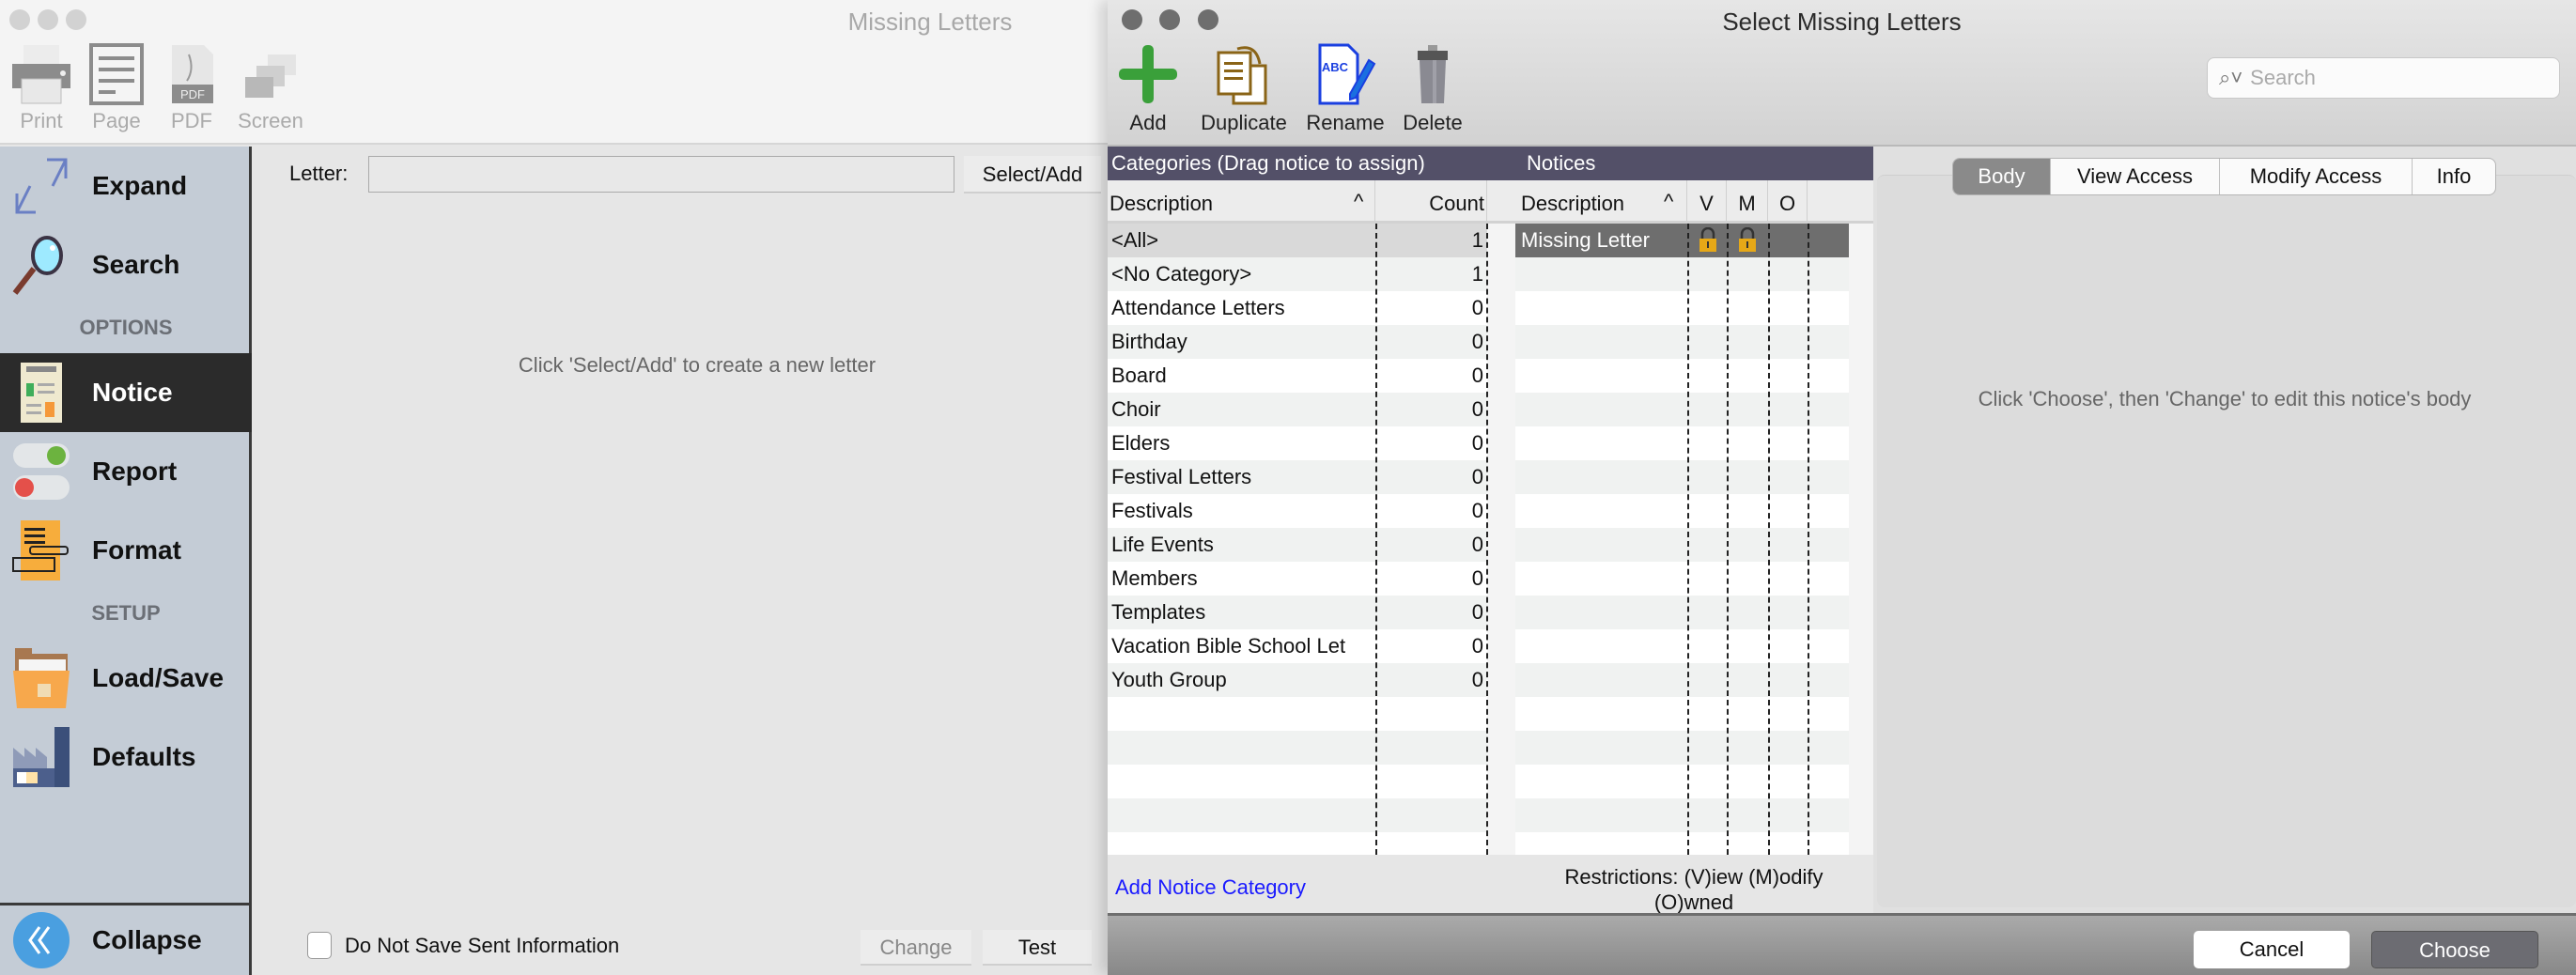 This screenshot has height=975, width=2576. I want to click on add-button: Add, so click(1148, 89).